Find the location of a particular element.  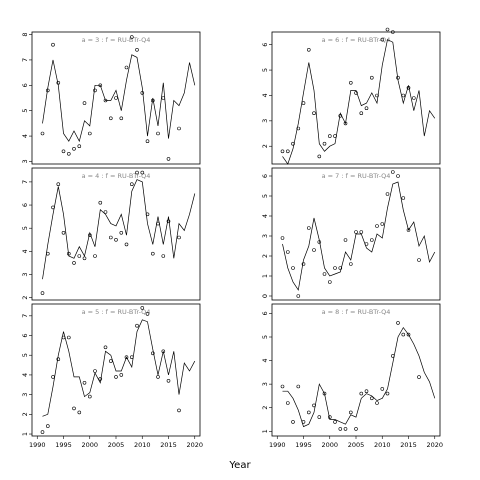

panel-3: a = 4 : f = RU-BTr-Q4 2 3 4 5 6 7 is located at coordinates (111, 234).